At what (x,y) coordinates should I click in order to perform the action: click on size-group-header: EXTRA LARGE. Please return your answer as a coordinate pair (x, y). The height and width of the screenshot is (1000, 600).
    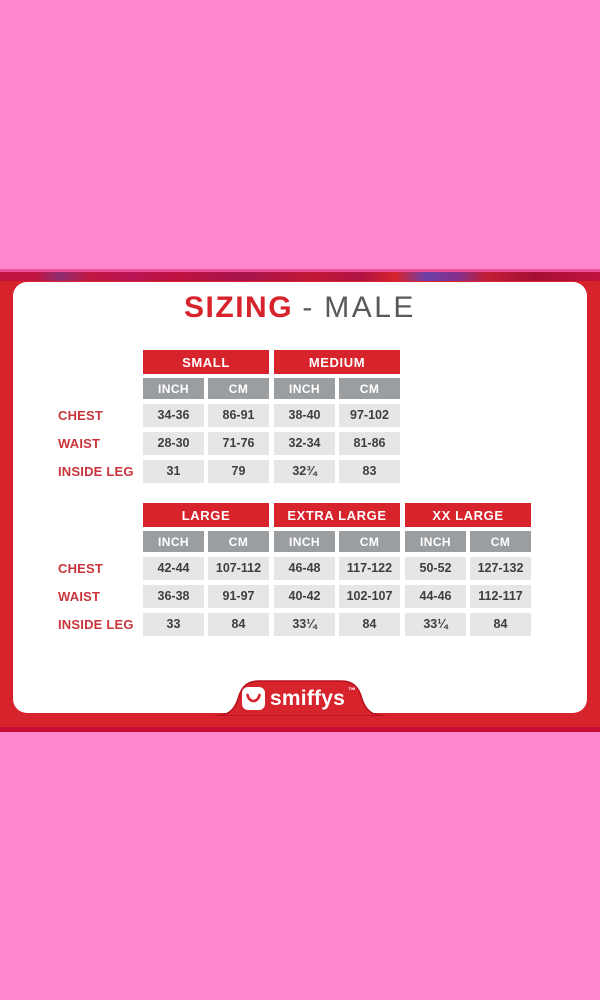
    Looking at the image, I should click on (337, 515).